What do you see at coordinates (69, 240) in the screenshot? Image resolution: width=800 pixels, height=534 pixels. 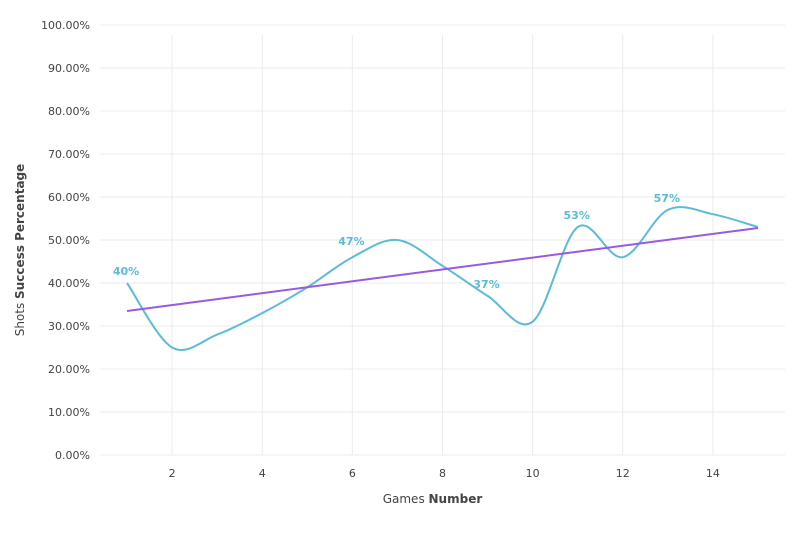 I see `y-tick-label: 50.00%` at bounding box center [69, 240].